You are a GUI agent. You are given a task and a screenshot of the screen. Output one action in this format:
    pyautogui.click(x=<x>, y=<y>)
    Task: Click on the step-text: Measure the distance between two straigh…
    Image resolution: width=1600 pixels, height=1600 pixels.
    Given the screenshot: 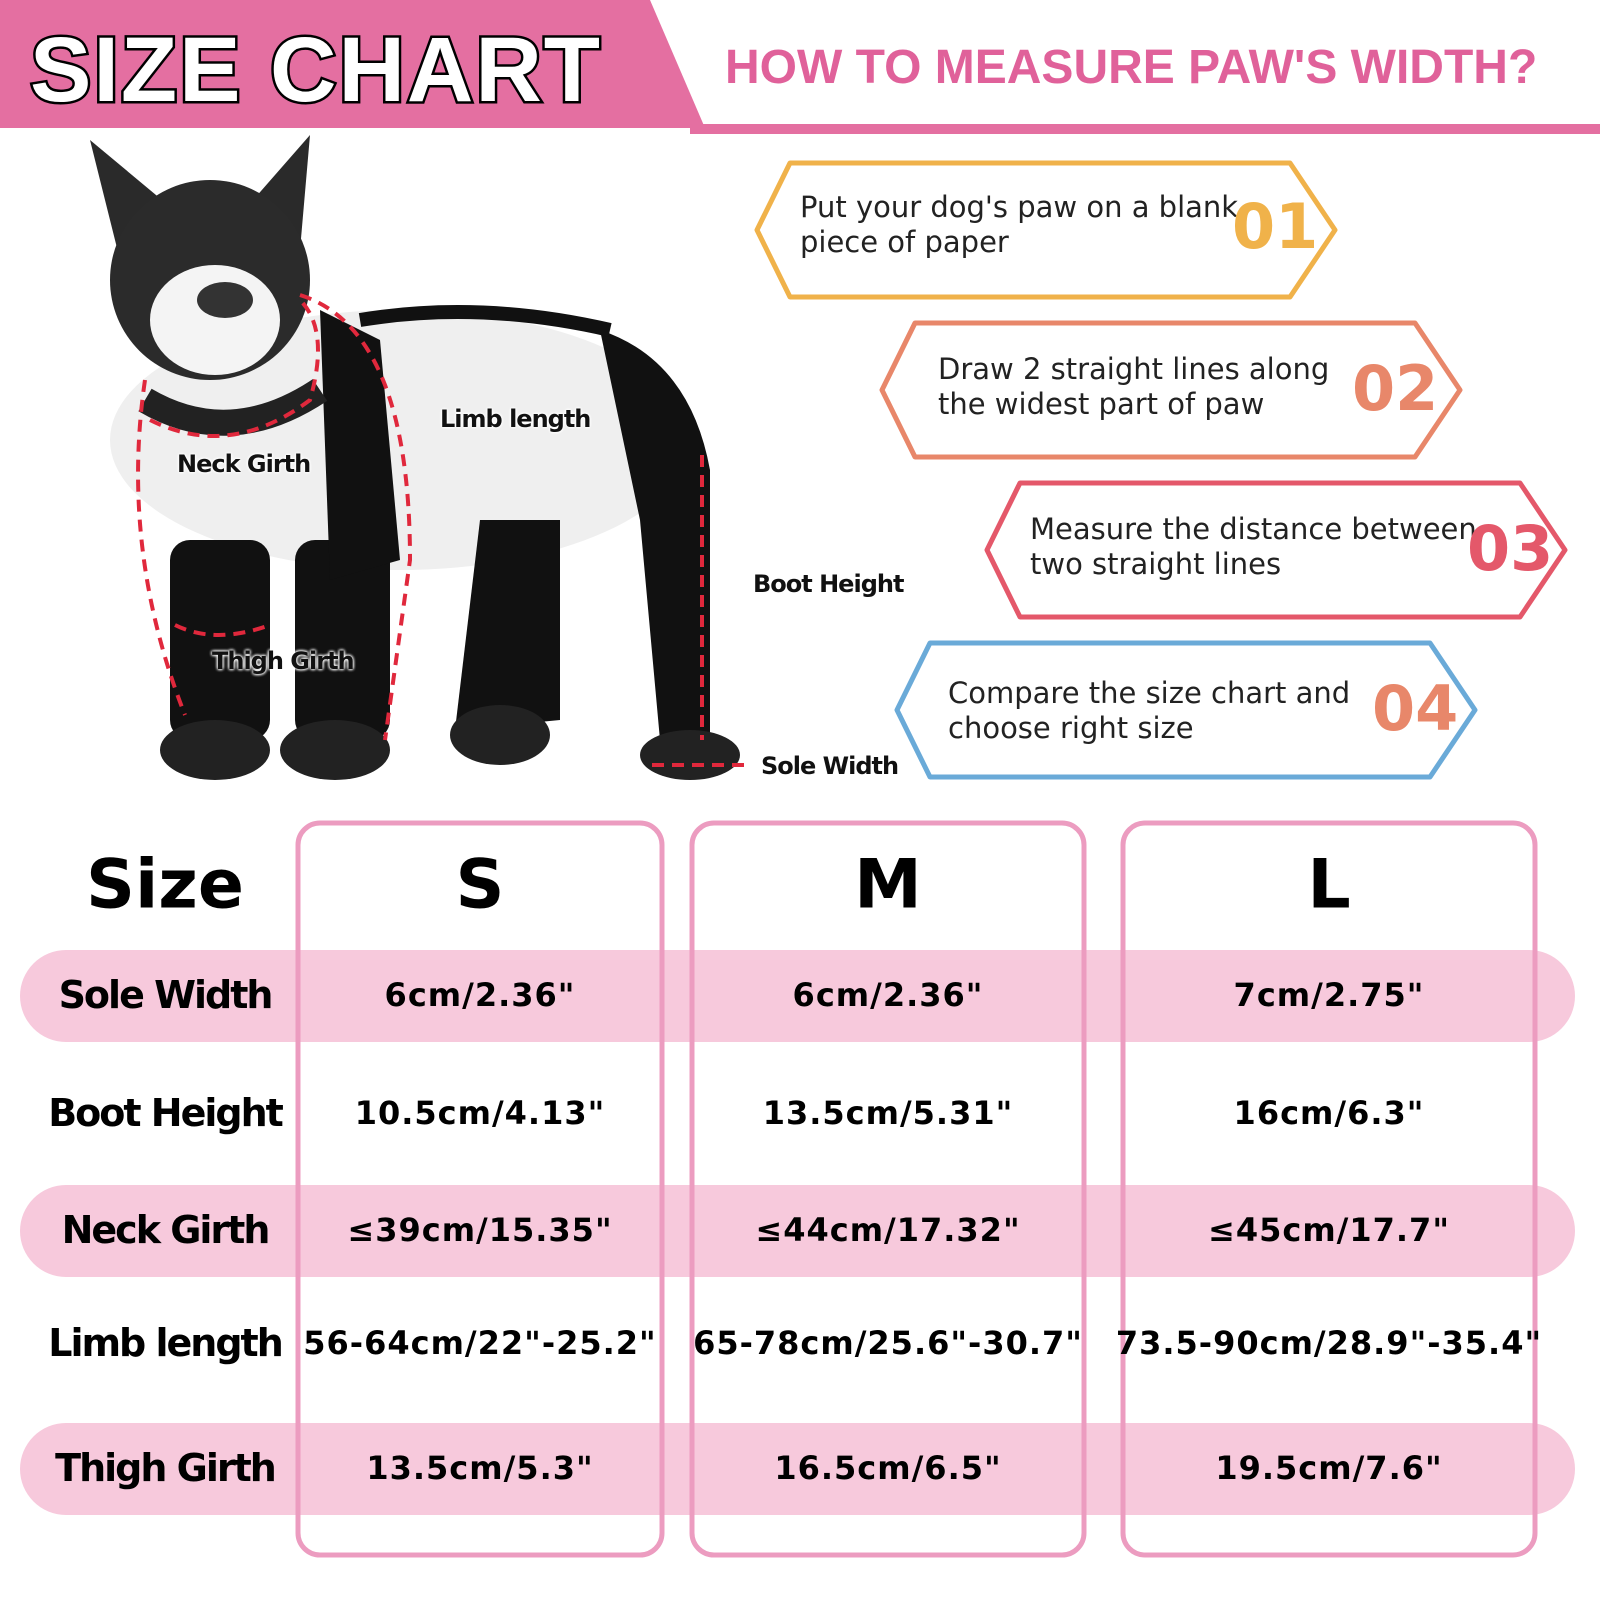 What is the action you would take?
    pyautogui.click(x=1253, y=546)
    